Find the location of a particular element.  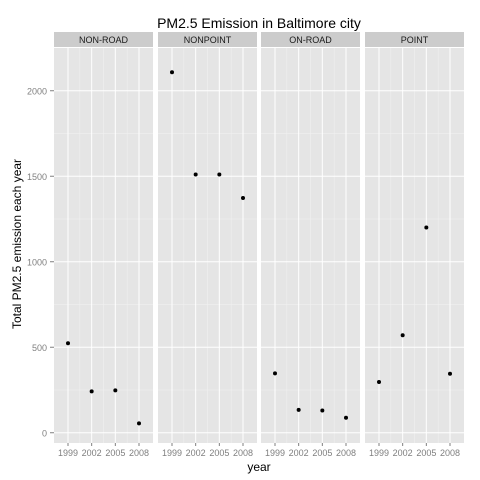

facet-strip-label: POINT is located at coordinates (415, 40).